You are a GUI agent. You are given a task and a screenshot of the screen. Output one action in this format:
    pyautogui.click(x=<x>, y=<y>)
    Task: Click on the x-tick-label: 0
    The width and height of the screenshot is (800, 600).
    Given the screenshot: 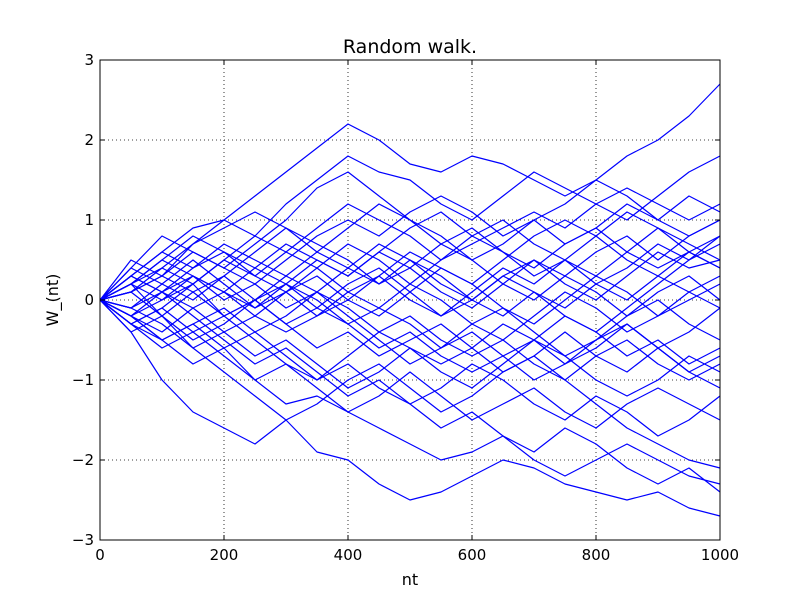 What is the action you would take?
    pyautogui.click(x=100, y=555)
    